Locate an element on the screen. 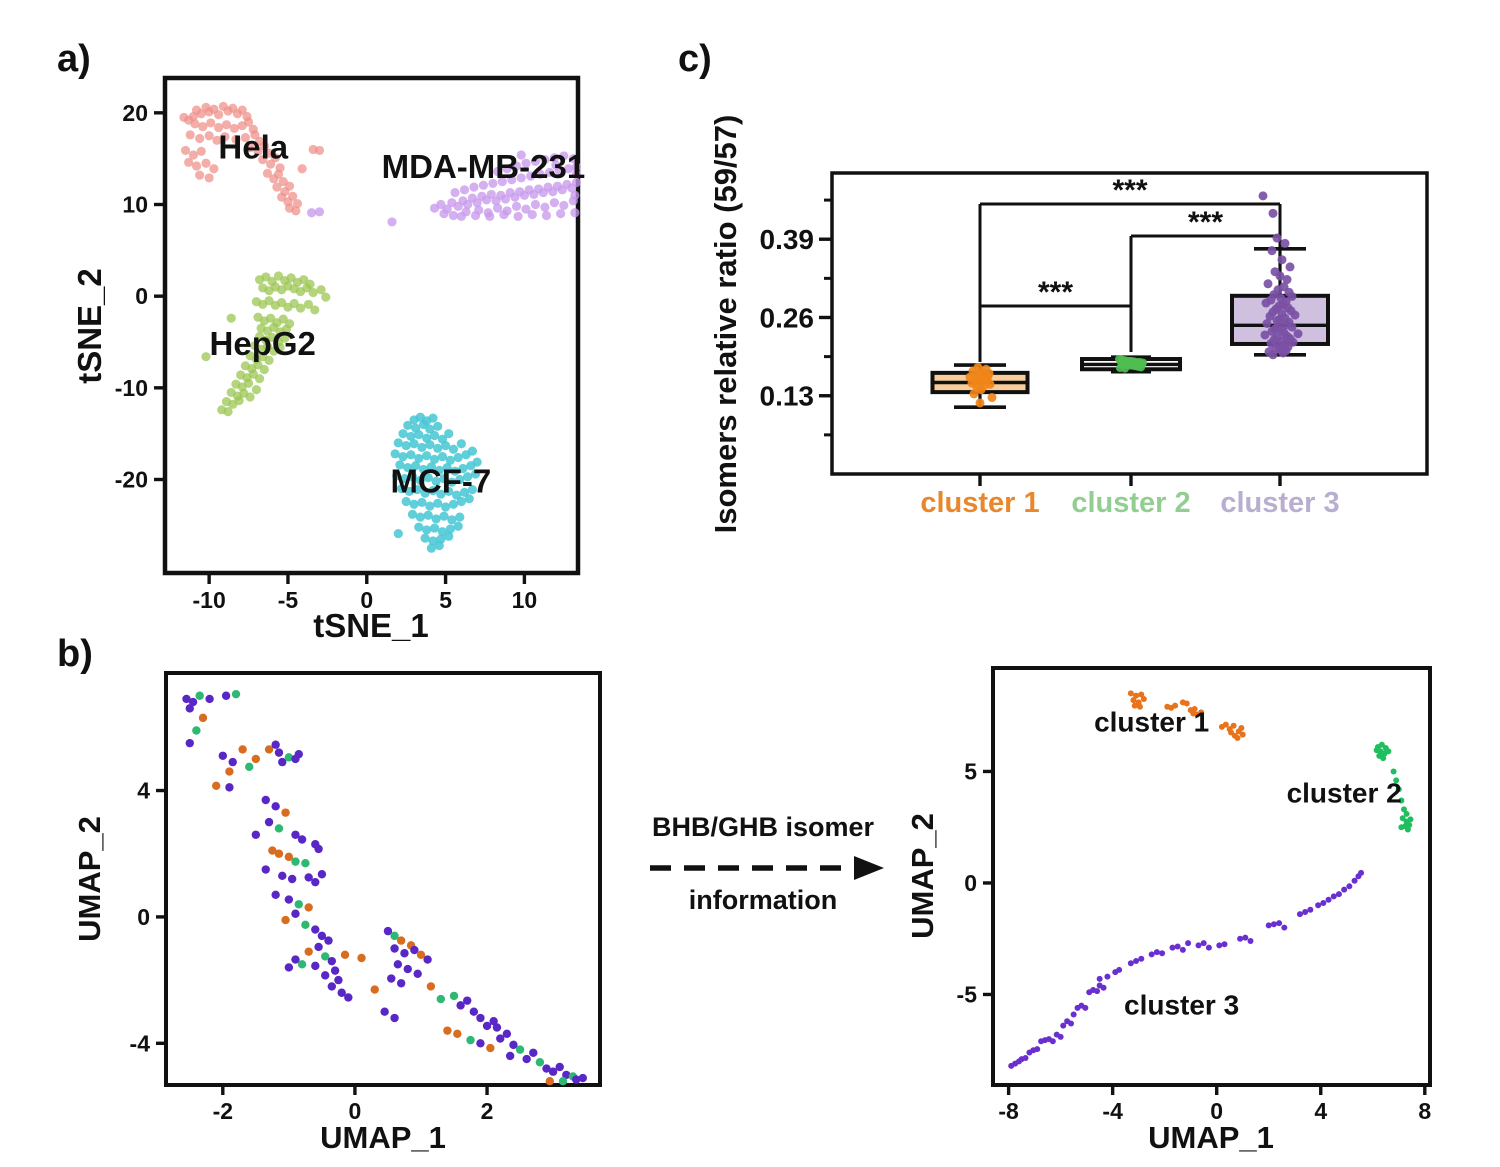 Image resolution: width=1500 pixels, height=1167 pixels. y-tick-label: -4 is located at coordinates (140, 1043).